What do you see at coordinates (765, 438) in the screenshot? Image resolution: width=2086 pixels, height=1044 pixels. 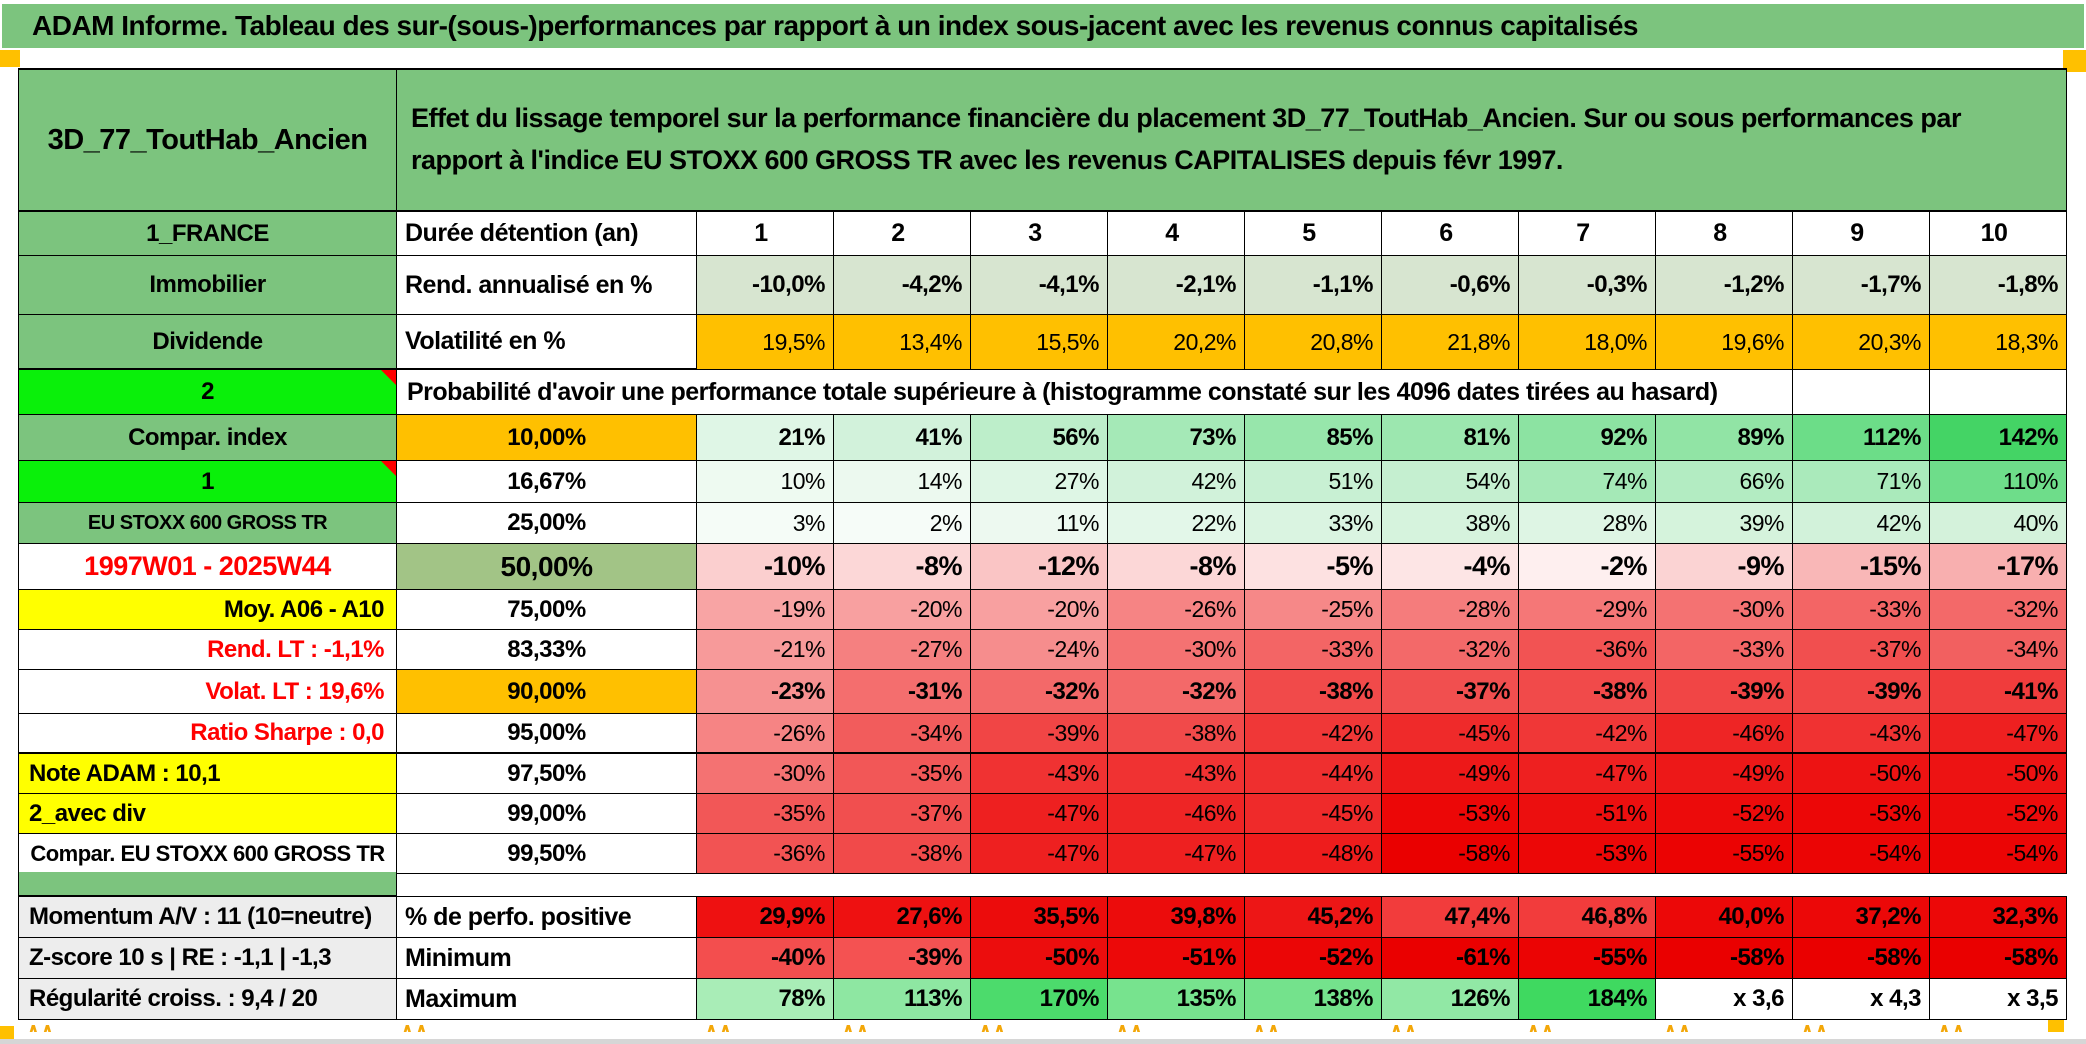 I see `table-cell: 21%` at bounding box center [765, 438].